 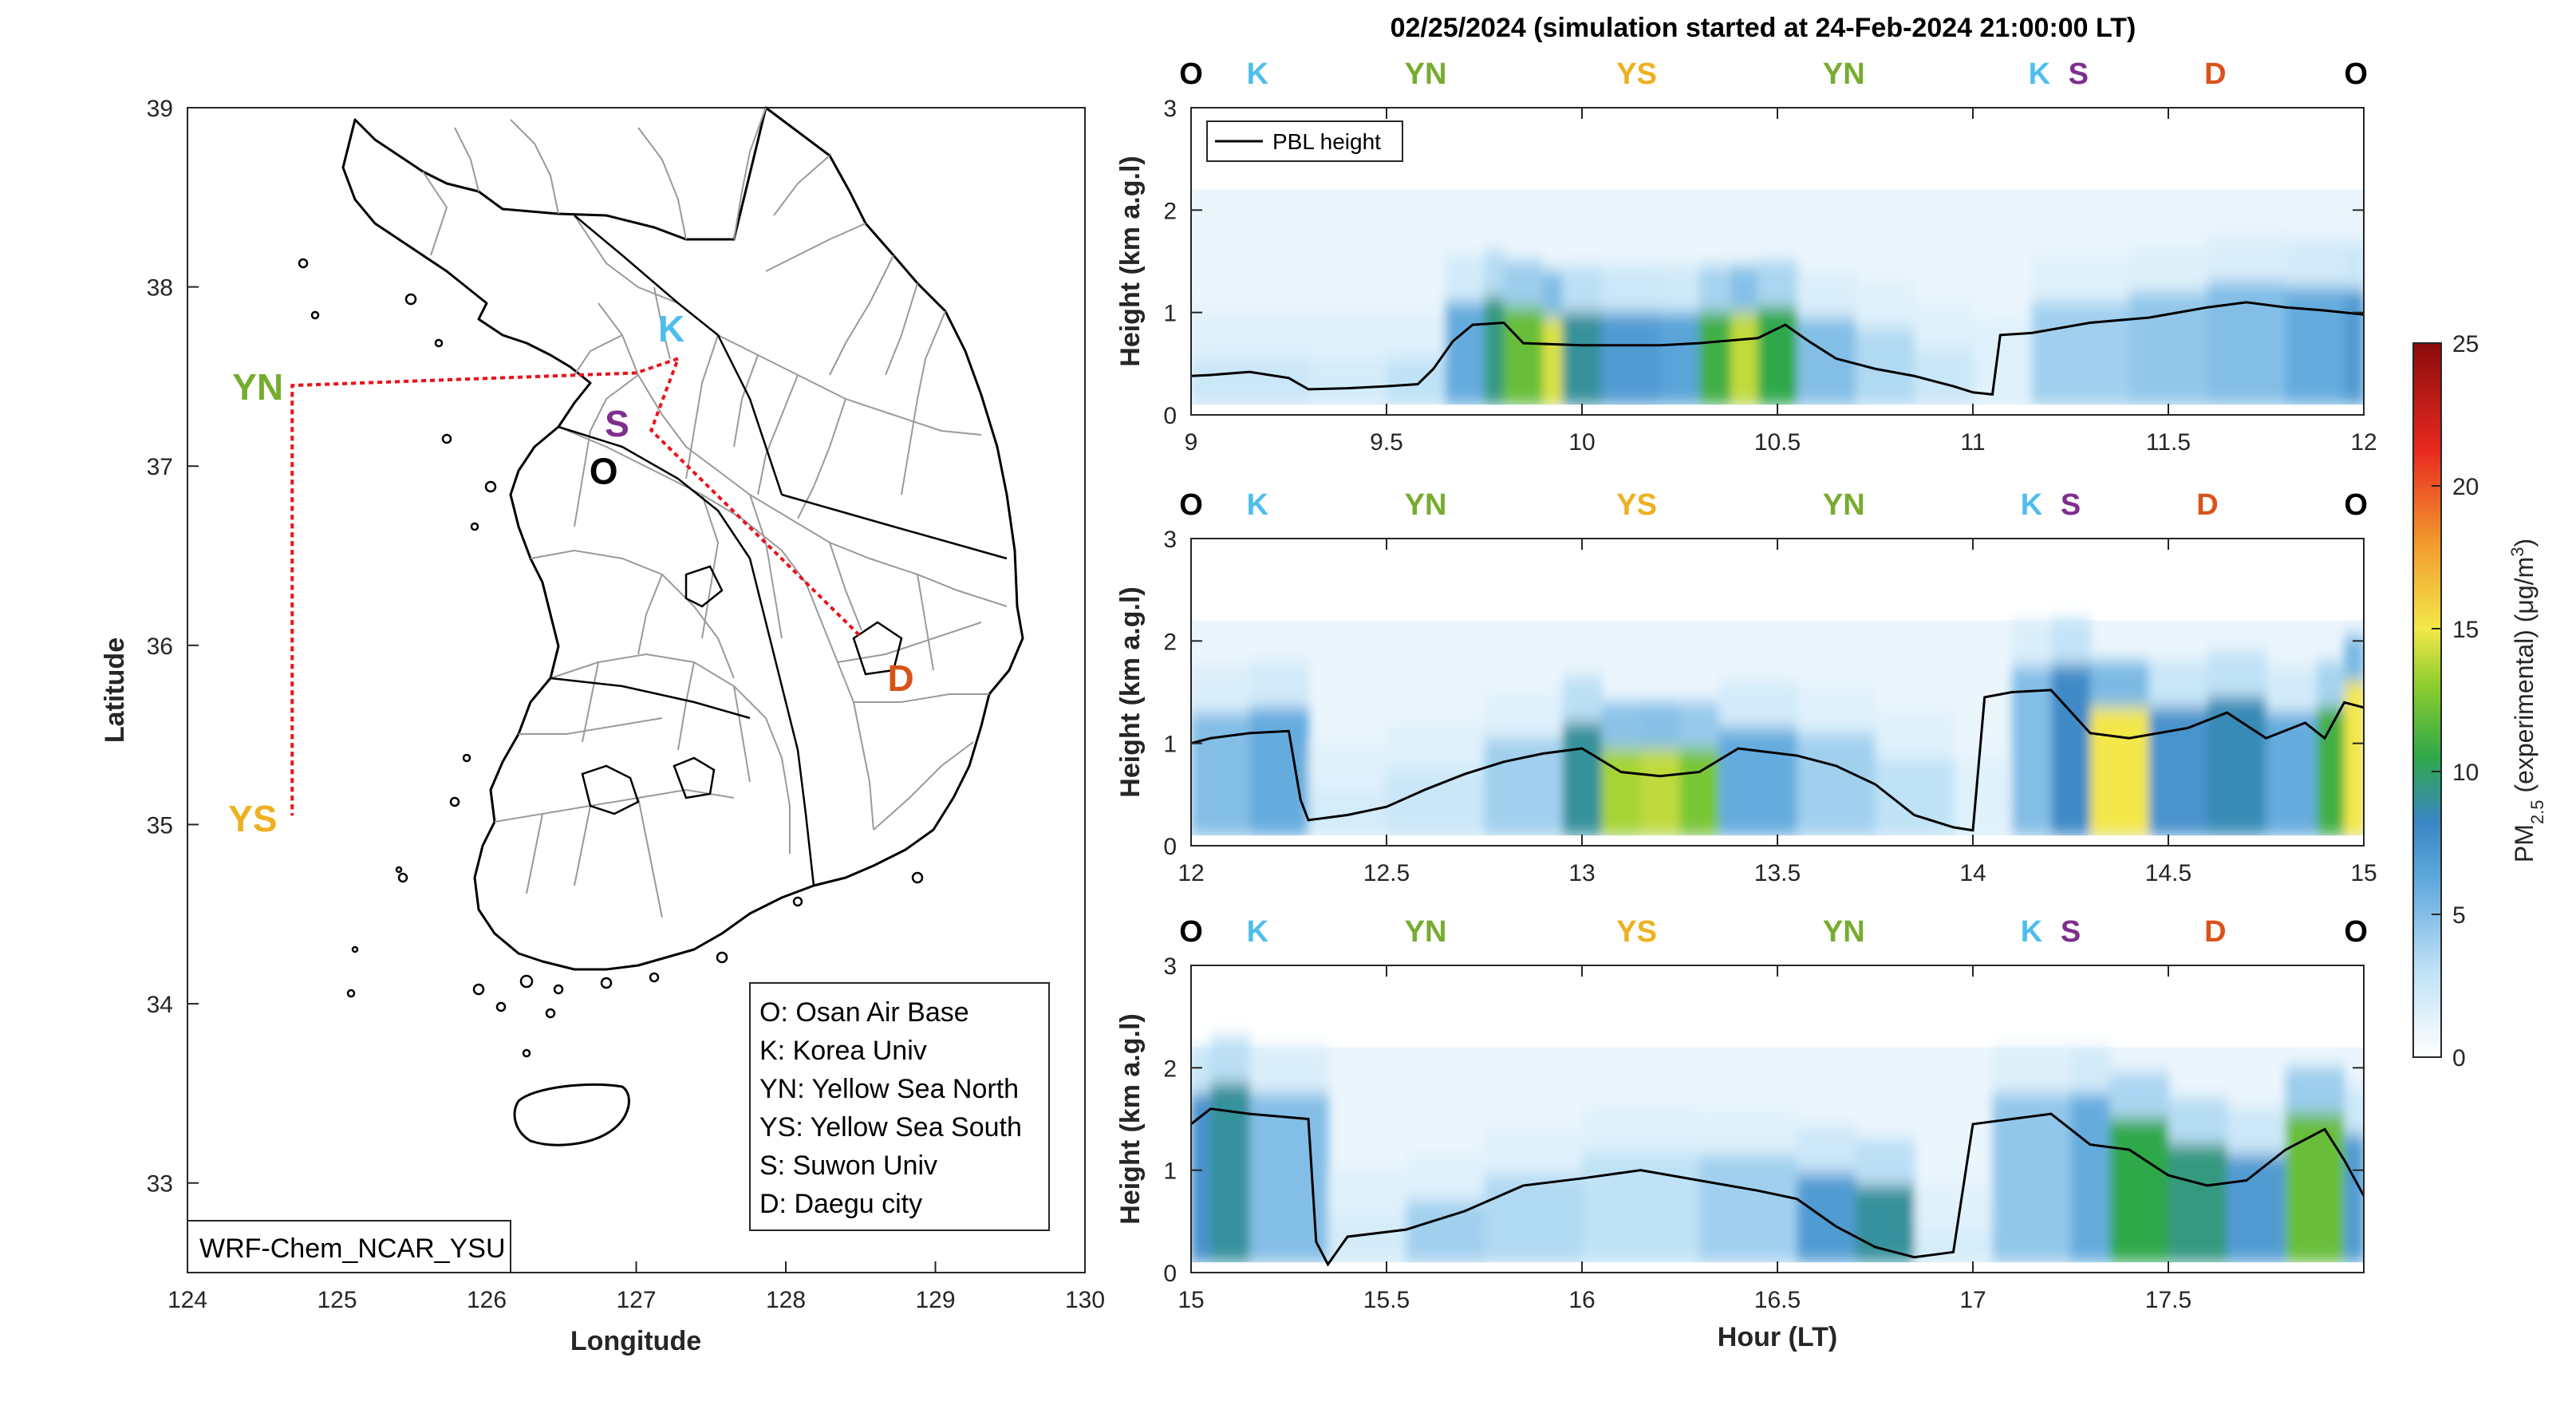 What do you see at coordinates (841, 1204) in the screenshot?
I see `station-legend-entry: D: Daegu city` at bounding box center [841, 1204].